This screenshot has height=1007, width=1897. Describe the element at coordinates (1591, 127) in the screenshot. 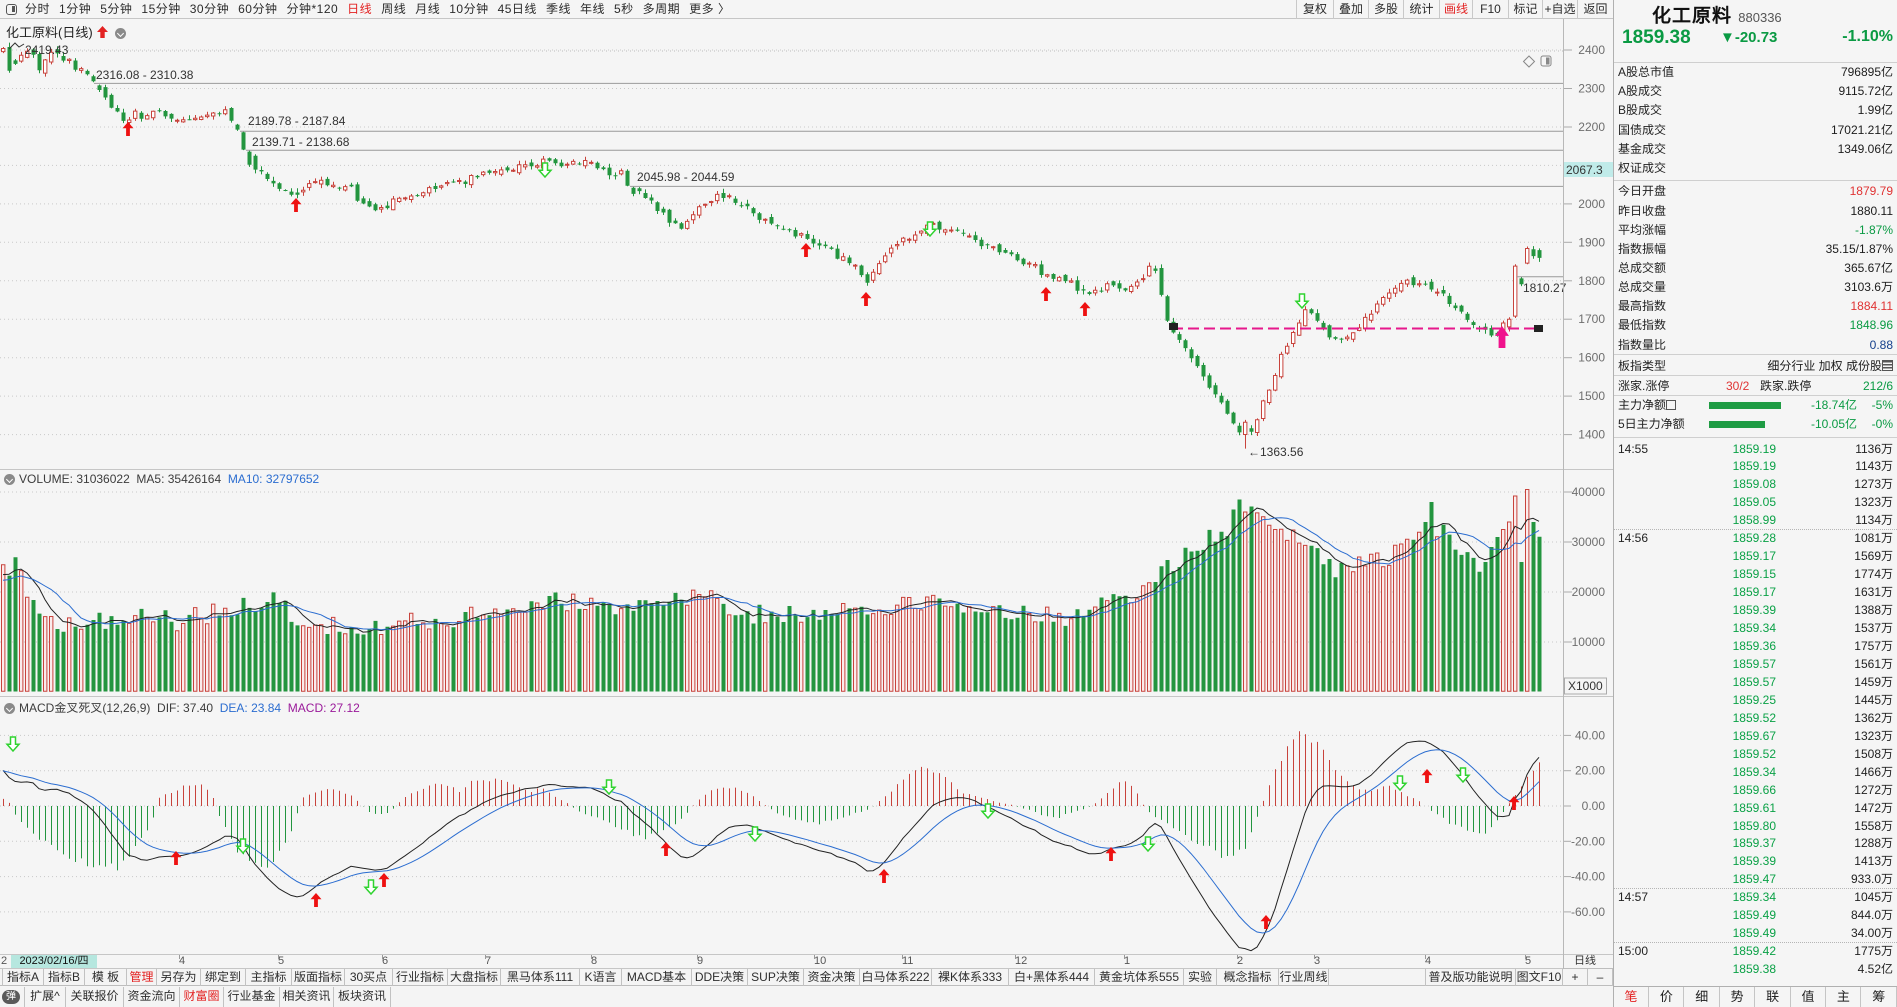

I see `svg-text: 2200` at that location.